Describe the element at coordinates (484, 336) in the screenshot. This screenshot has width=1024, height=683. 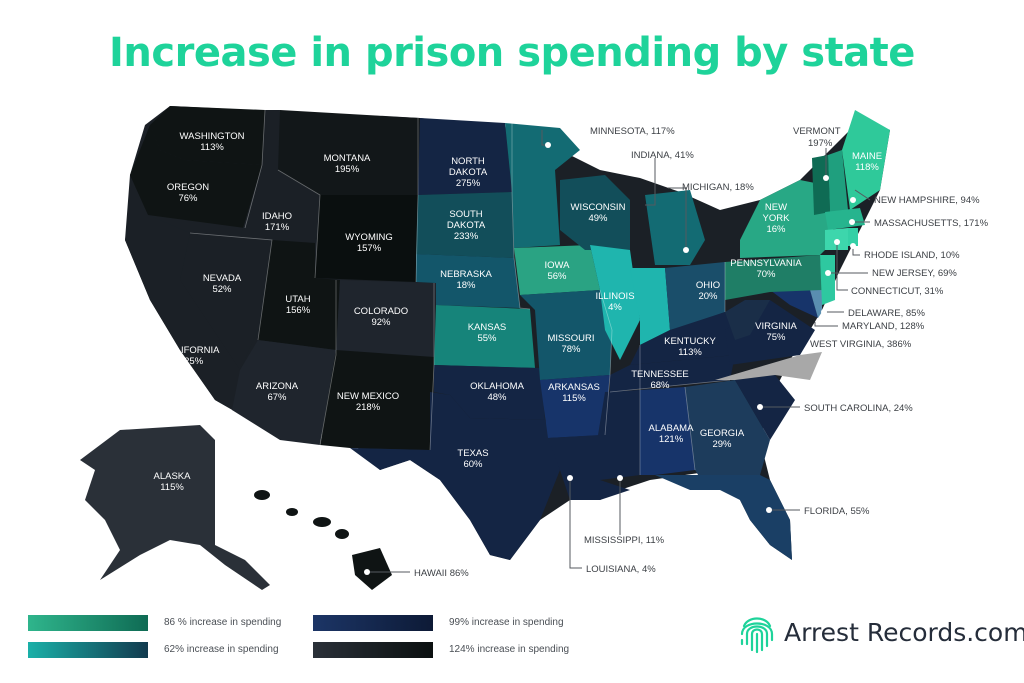
I see `state-kansas` at that location.